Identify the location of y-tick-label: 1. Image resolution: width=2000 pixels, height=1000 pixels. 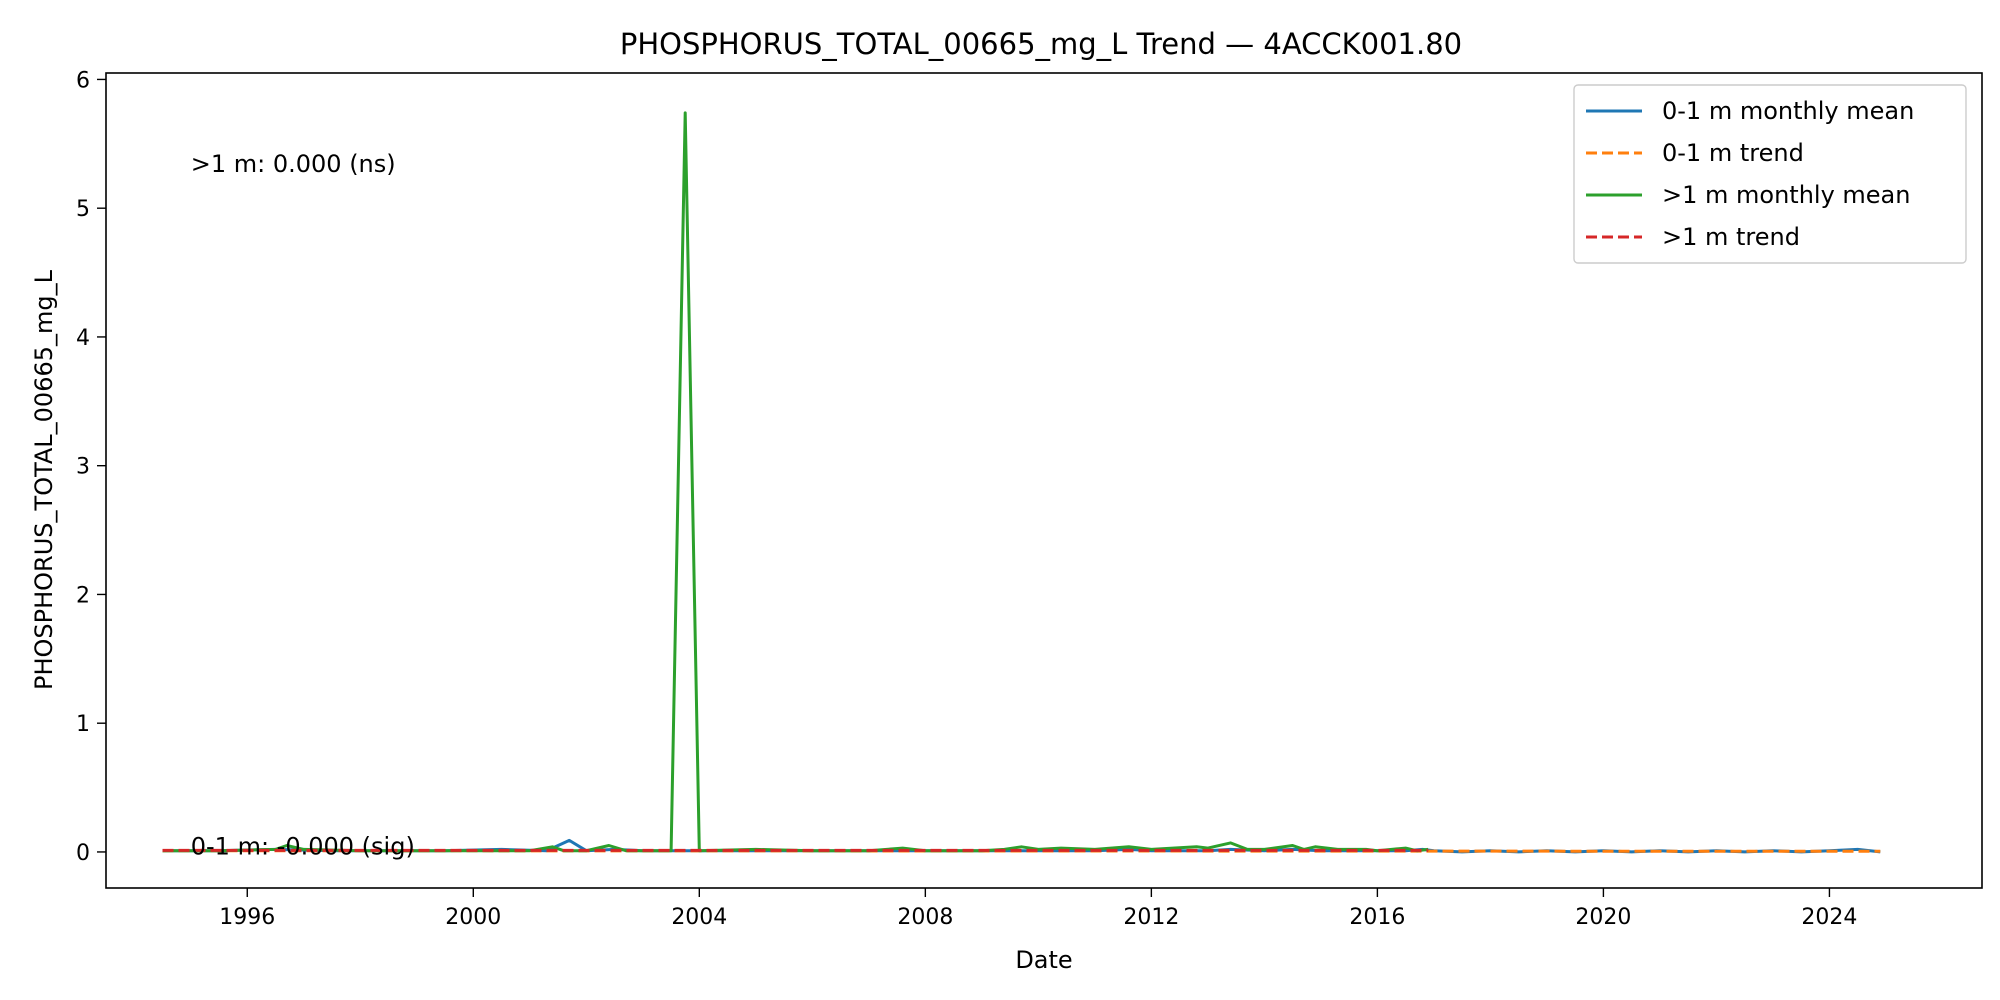
(83, 724).